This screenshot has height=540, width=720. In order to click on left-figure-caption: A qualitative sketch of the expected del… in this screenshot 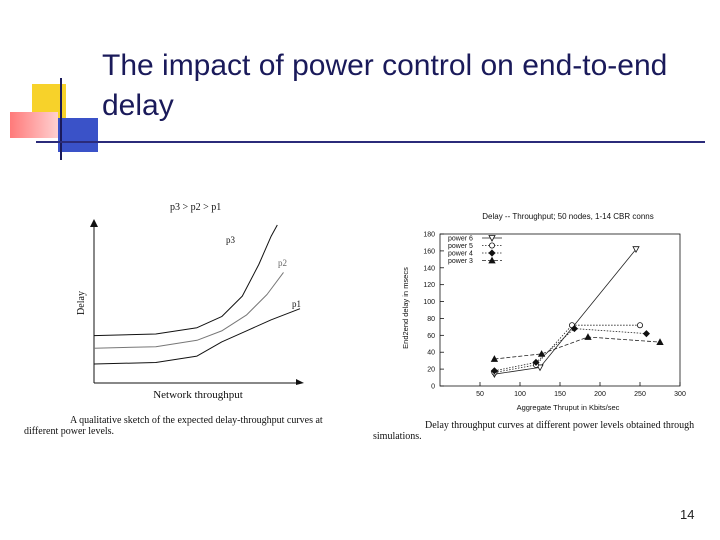, I will do `click(173, 426)`.